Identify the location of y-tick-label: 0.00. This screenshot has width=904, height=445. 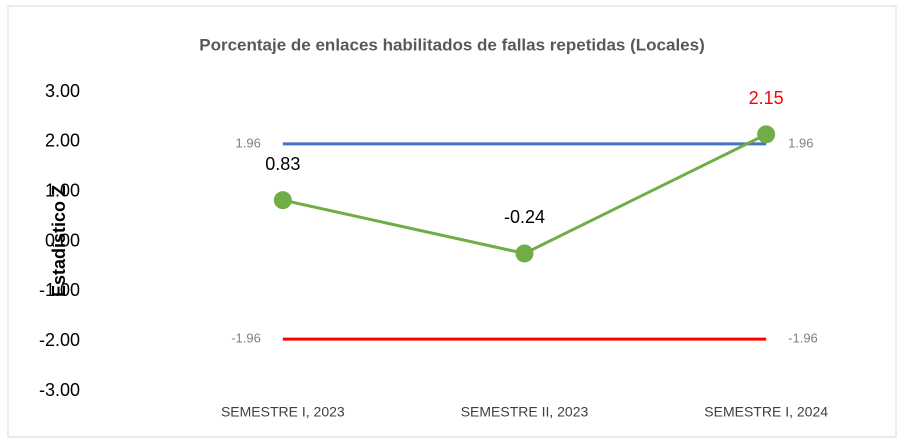
(62, 240).